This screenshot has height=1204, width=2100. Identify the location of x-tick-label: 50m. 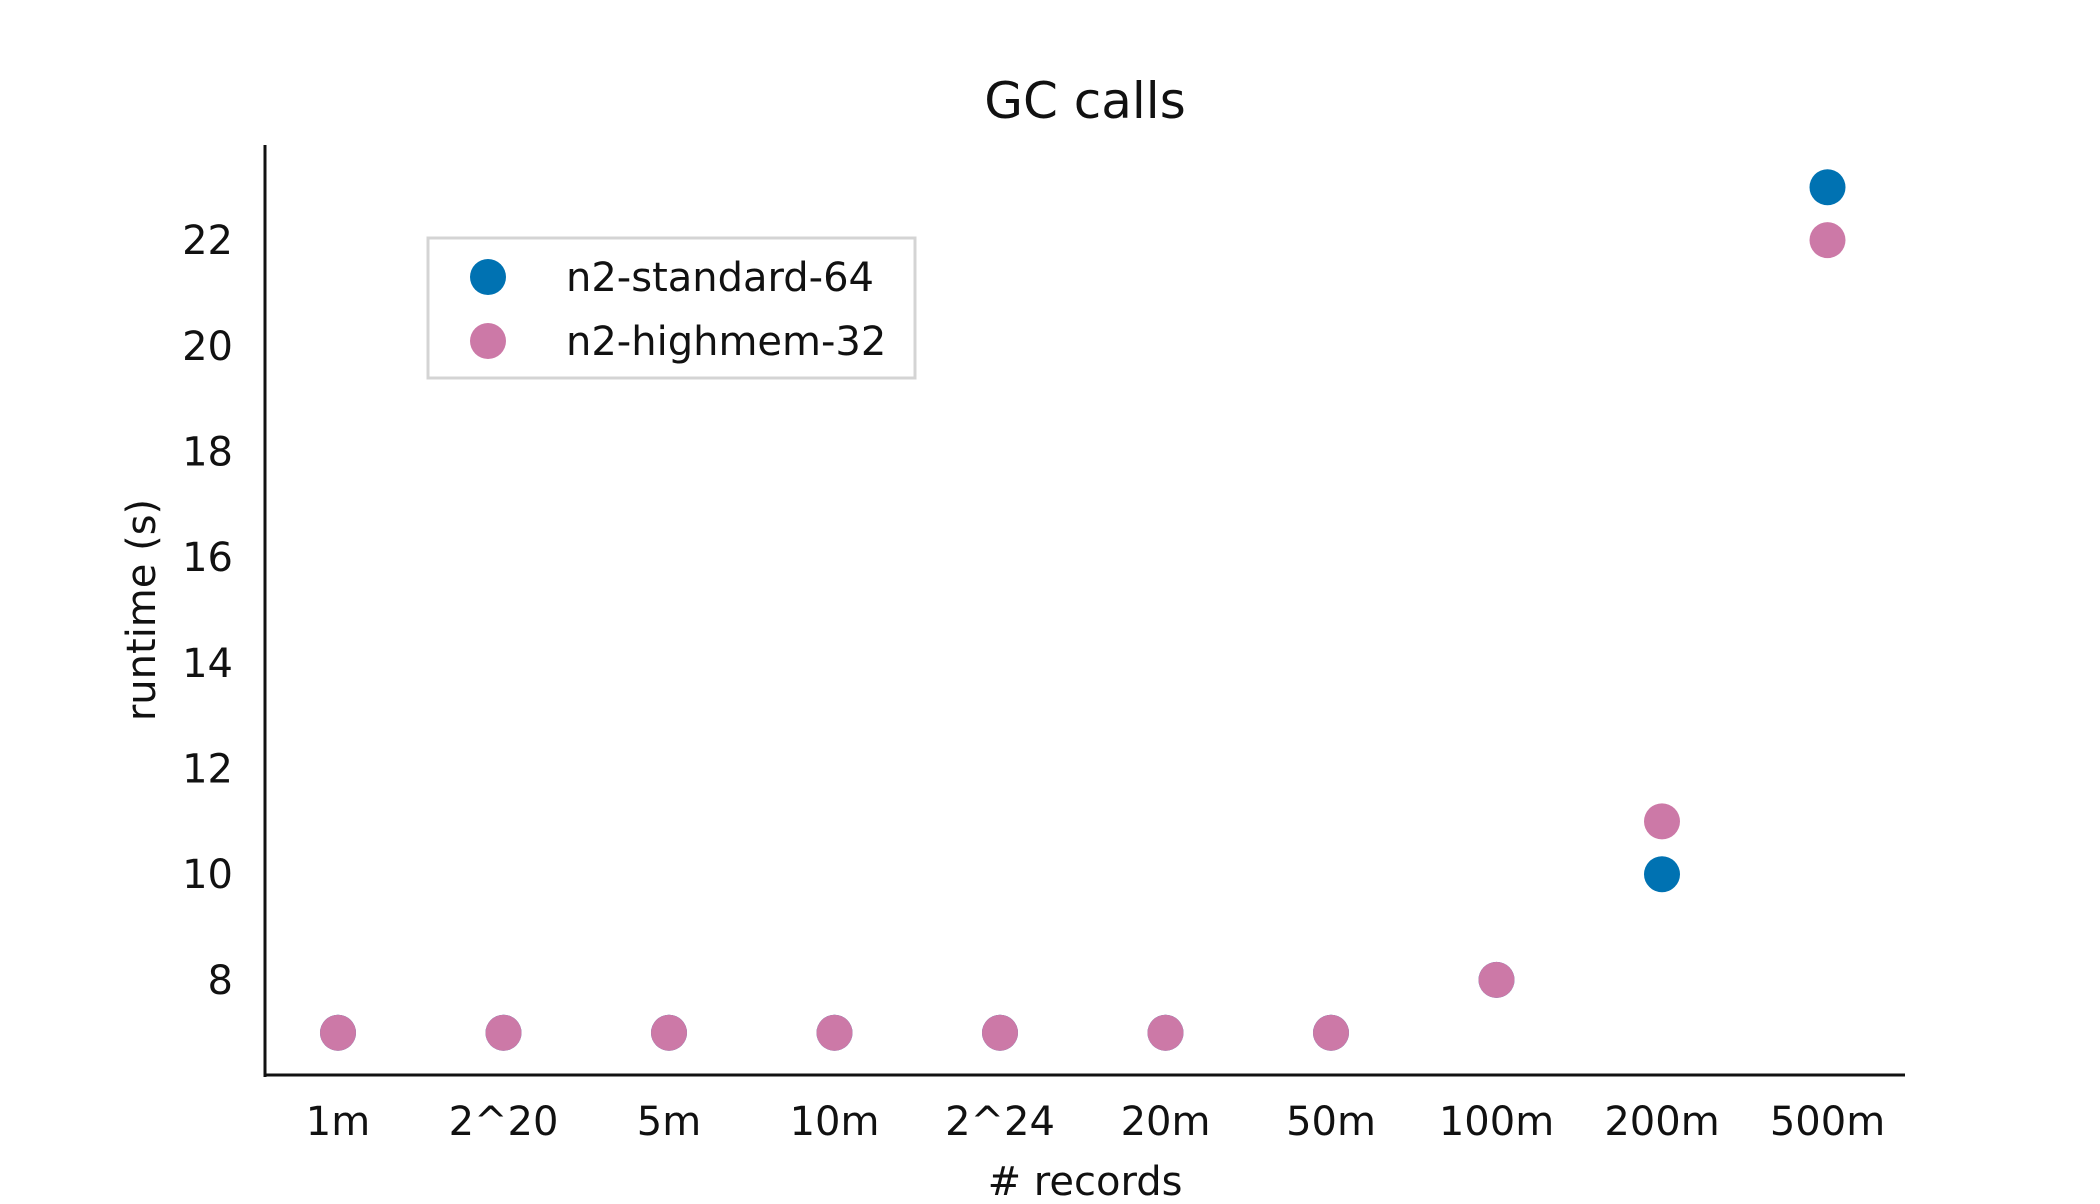
(1331, 1122).